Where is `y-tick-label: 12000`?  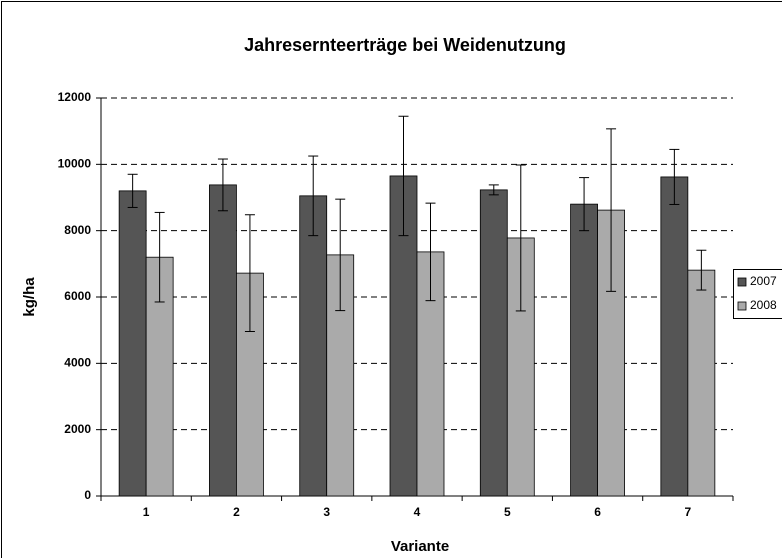 y-tick-label: 12000 is located at coordinates (75, 97).